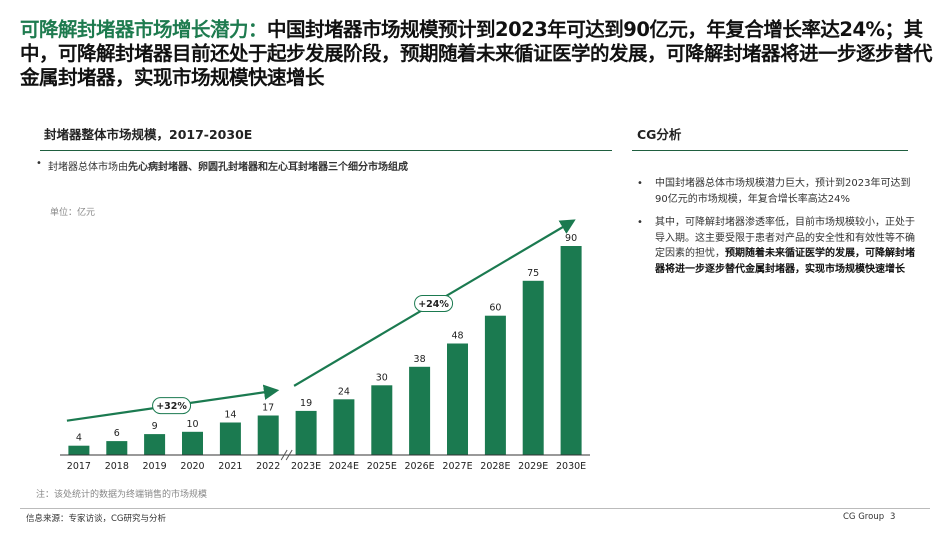 The height and width of the screenshot is (534, 950). I want to click on cagr-label: +24%, so click(433, 304).